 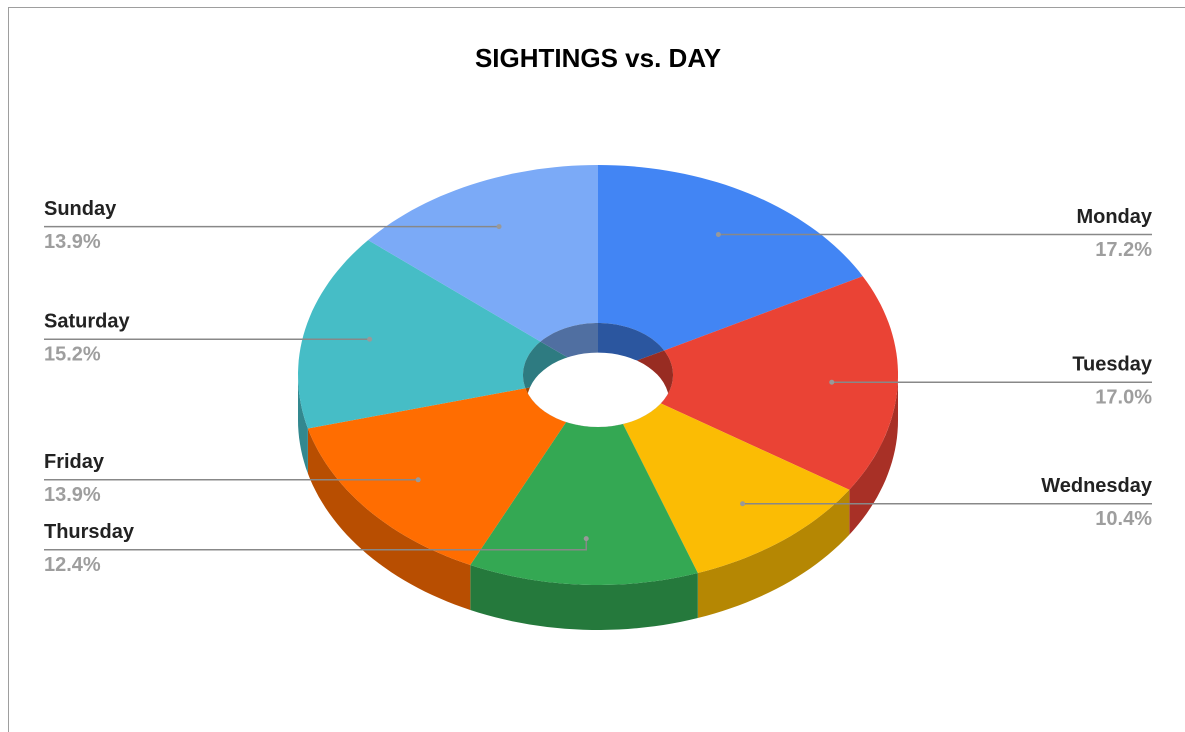 I want to click on slice-label: Thursday, so click(x=89, y=532).